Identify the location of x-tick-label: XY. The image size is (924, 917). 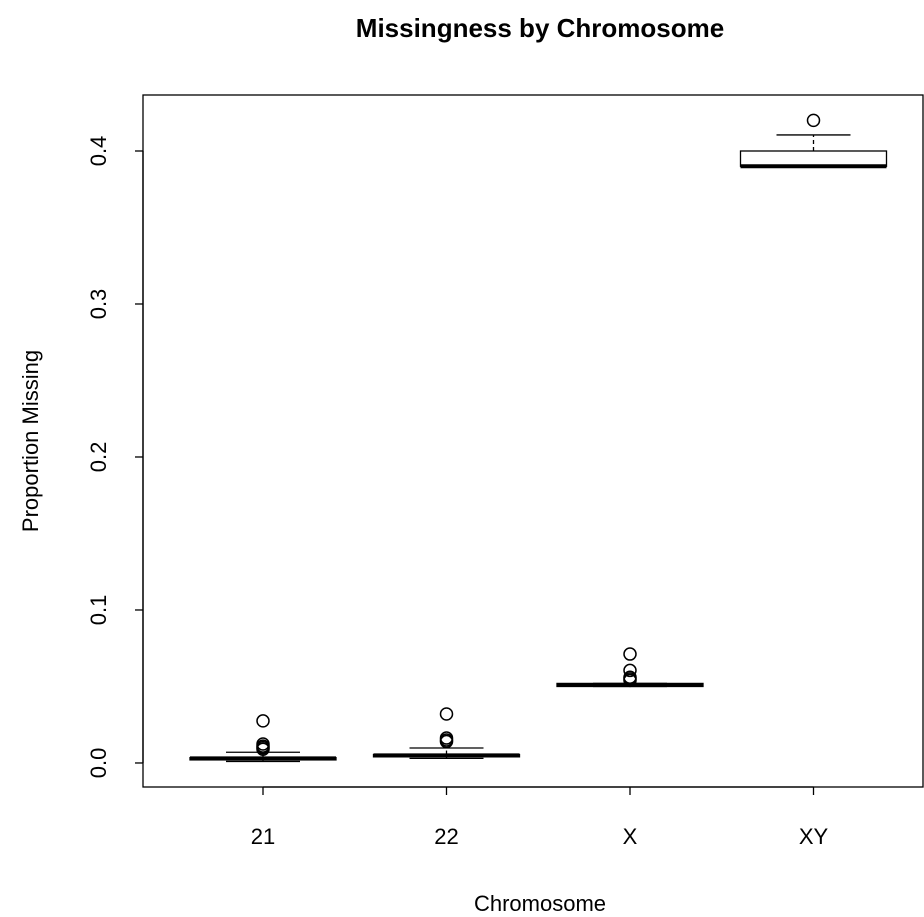
(814, 836).